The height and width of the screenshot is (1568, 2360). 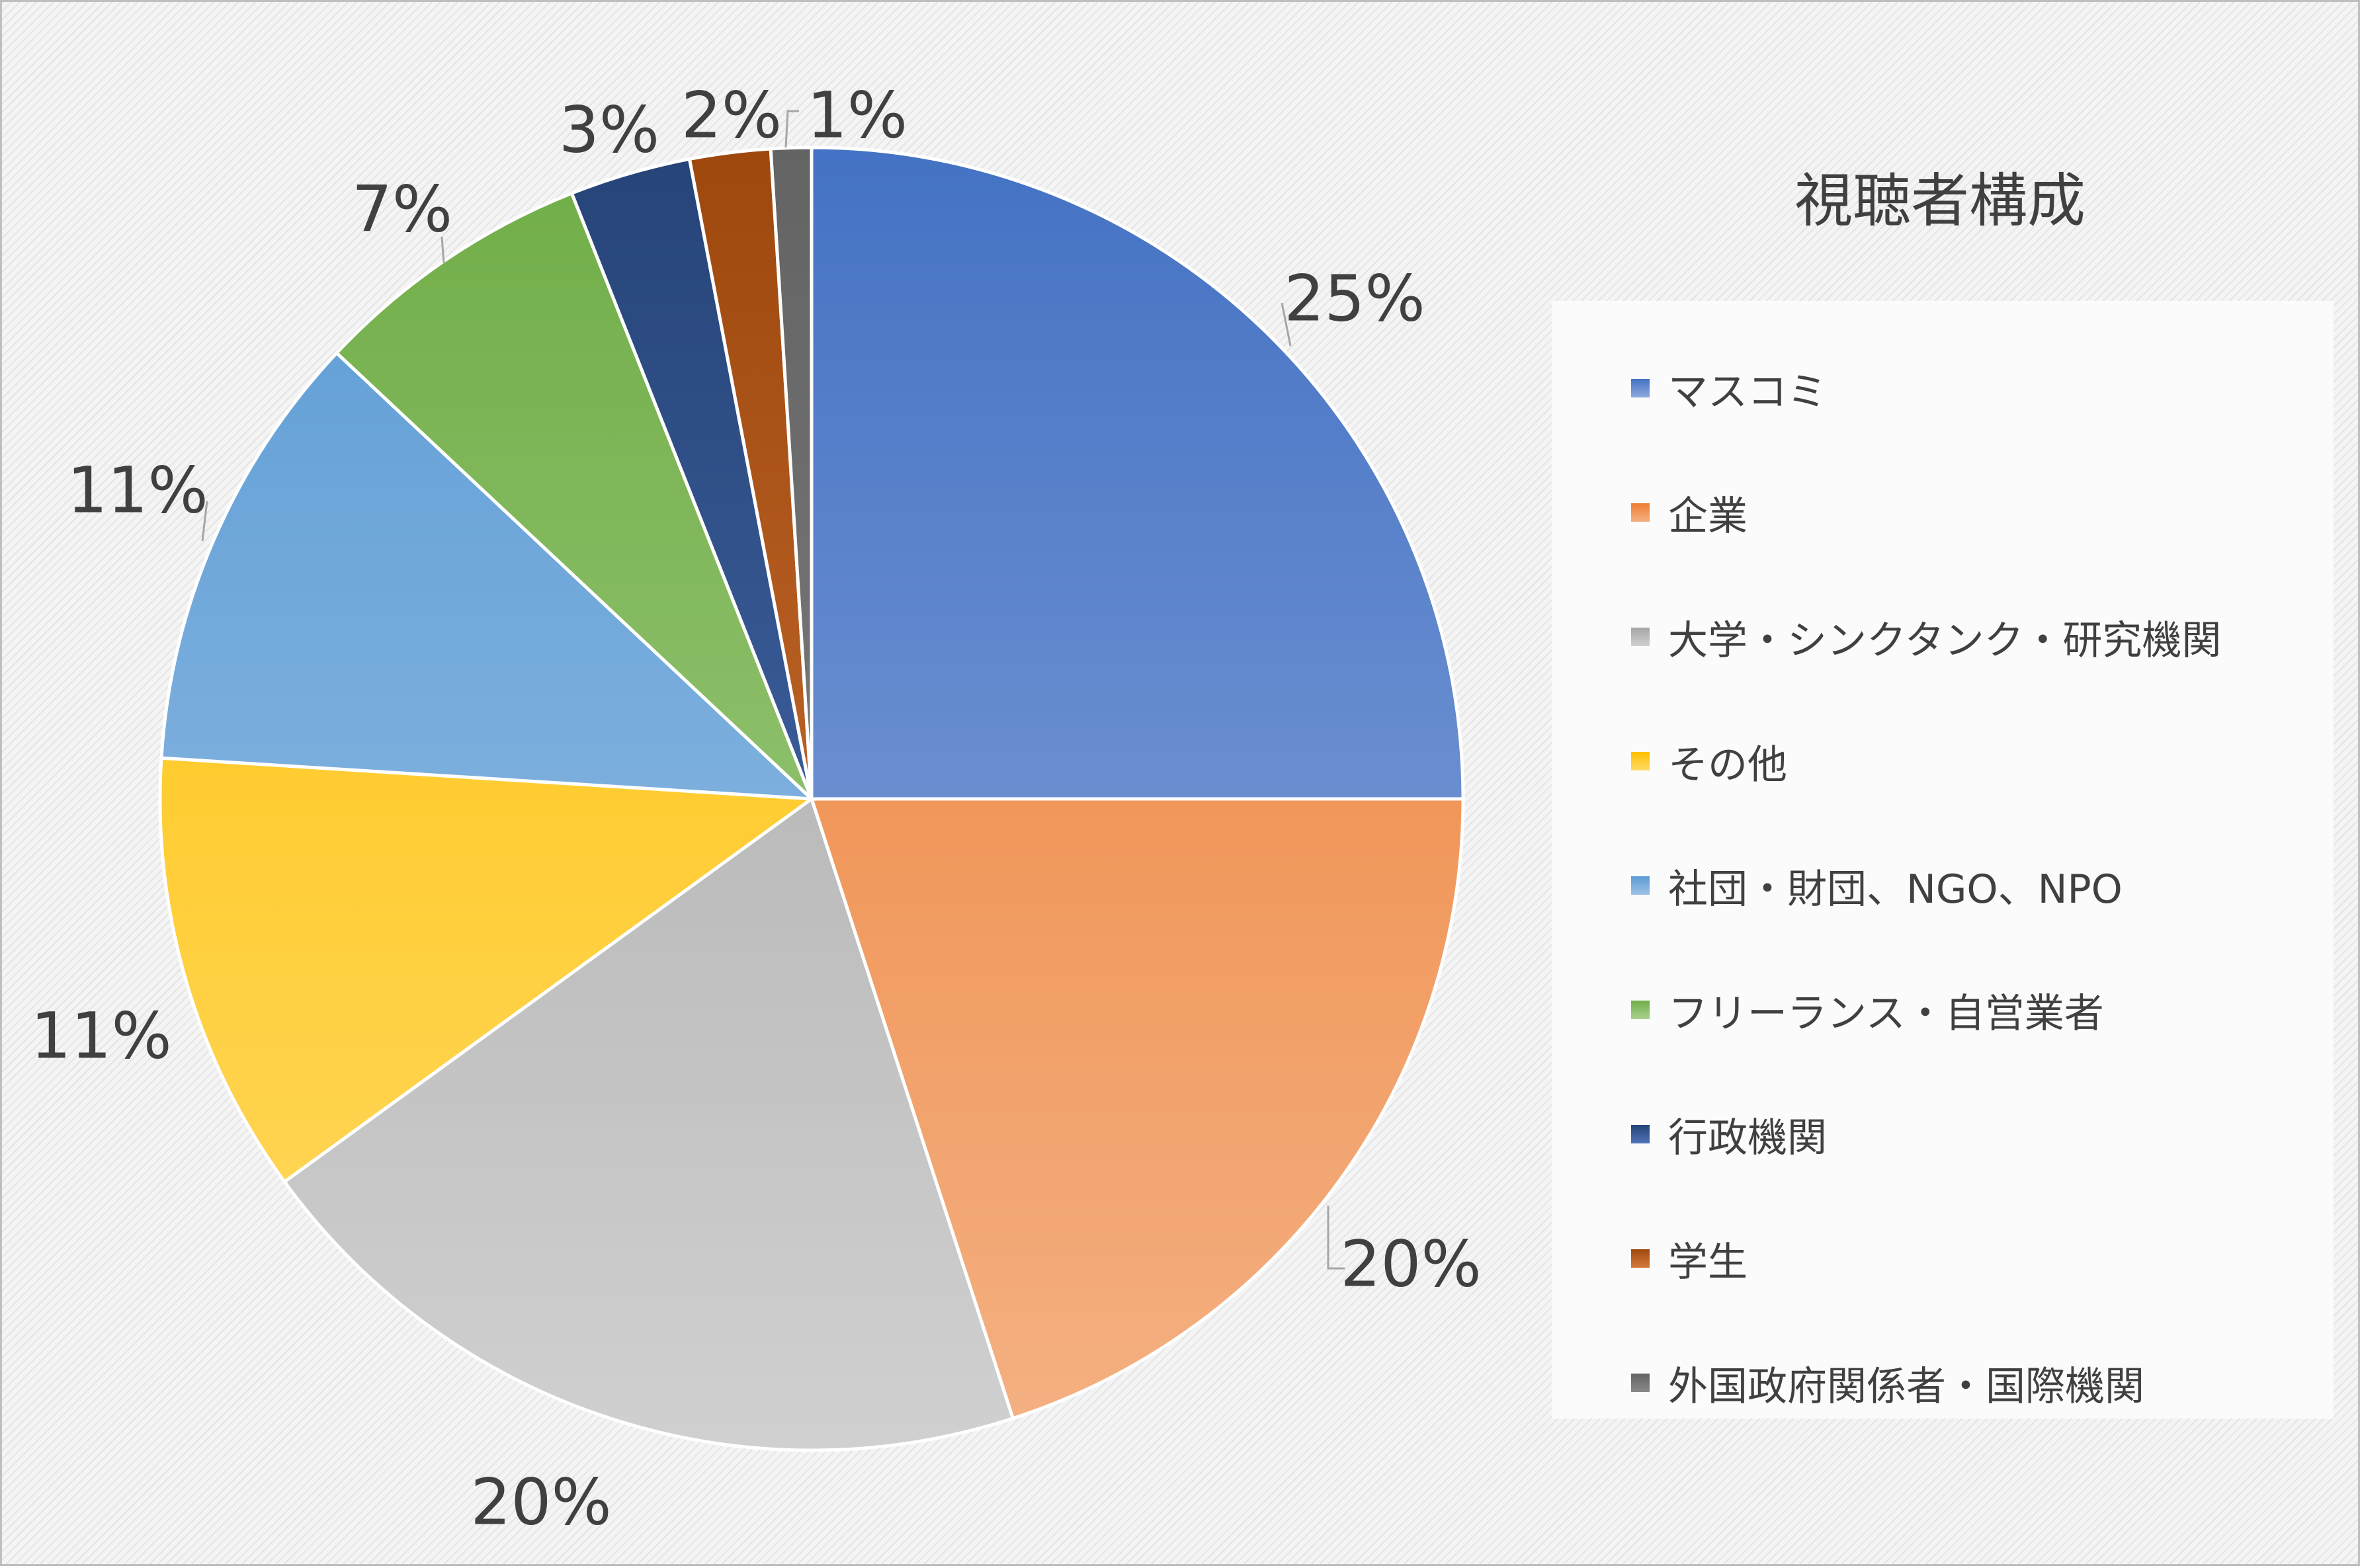 I want to click on legend-item: フリーランス・自営業者, so click(x=1982, y=1010).